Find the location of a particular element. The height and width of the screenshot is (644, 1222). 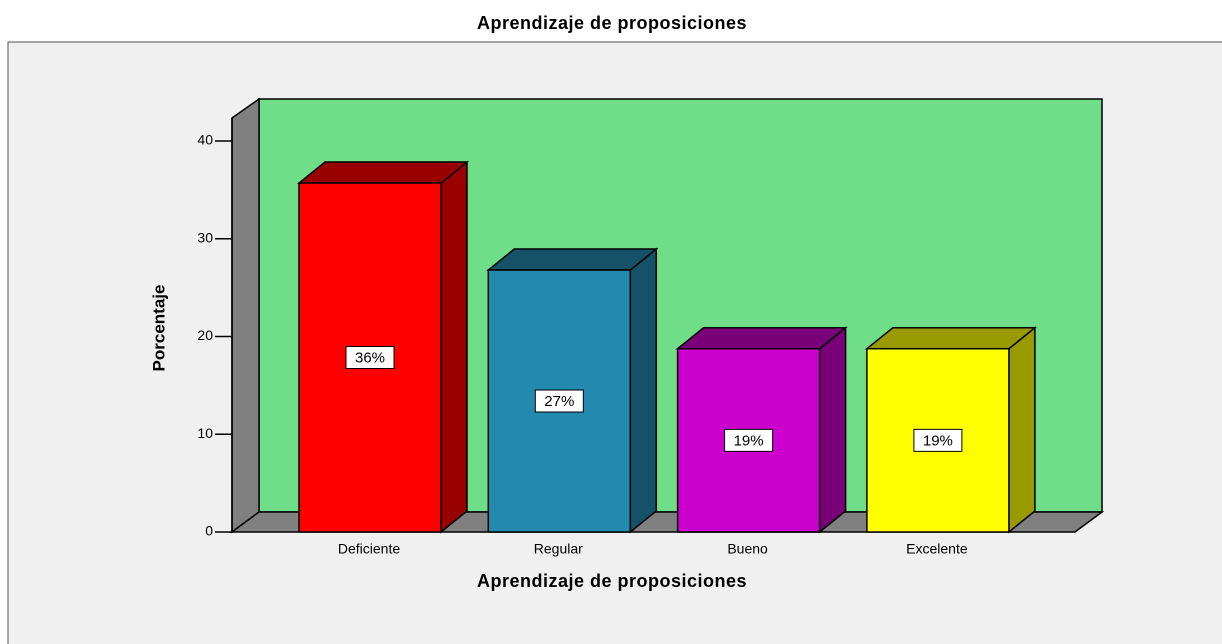

bar is located at coordinates (761, 430).